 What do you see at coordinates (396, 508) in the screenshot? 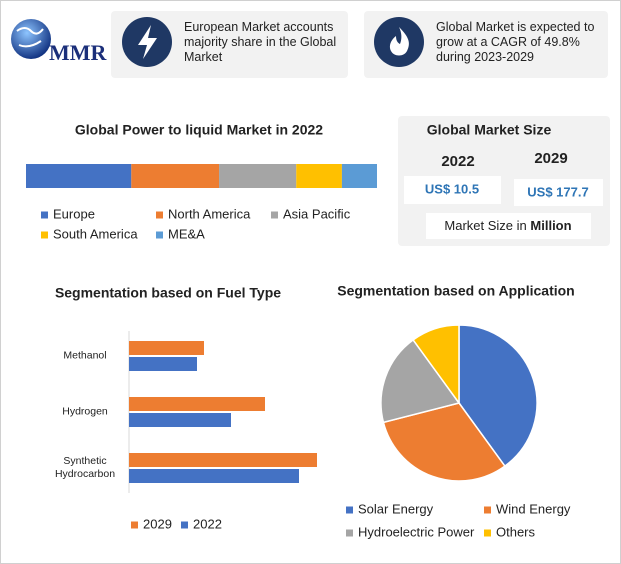
I see `legend-label: Solar Energy` at bounding box center [396, 508].